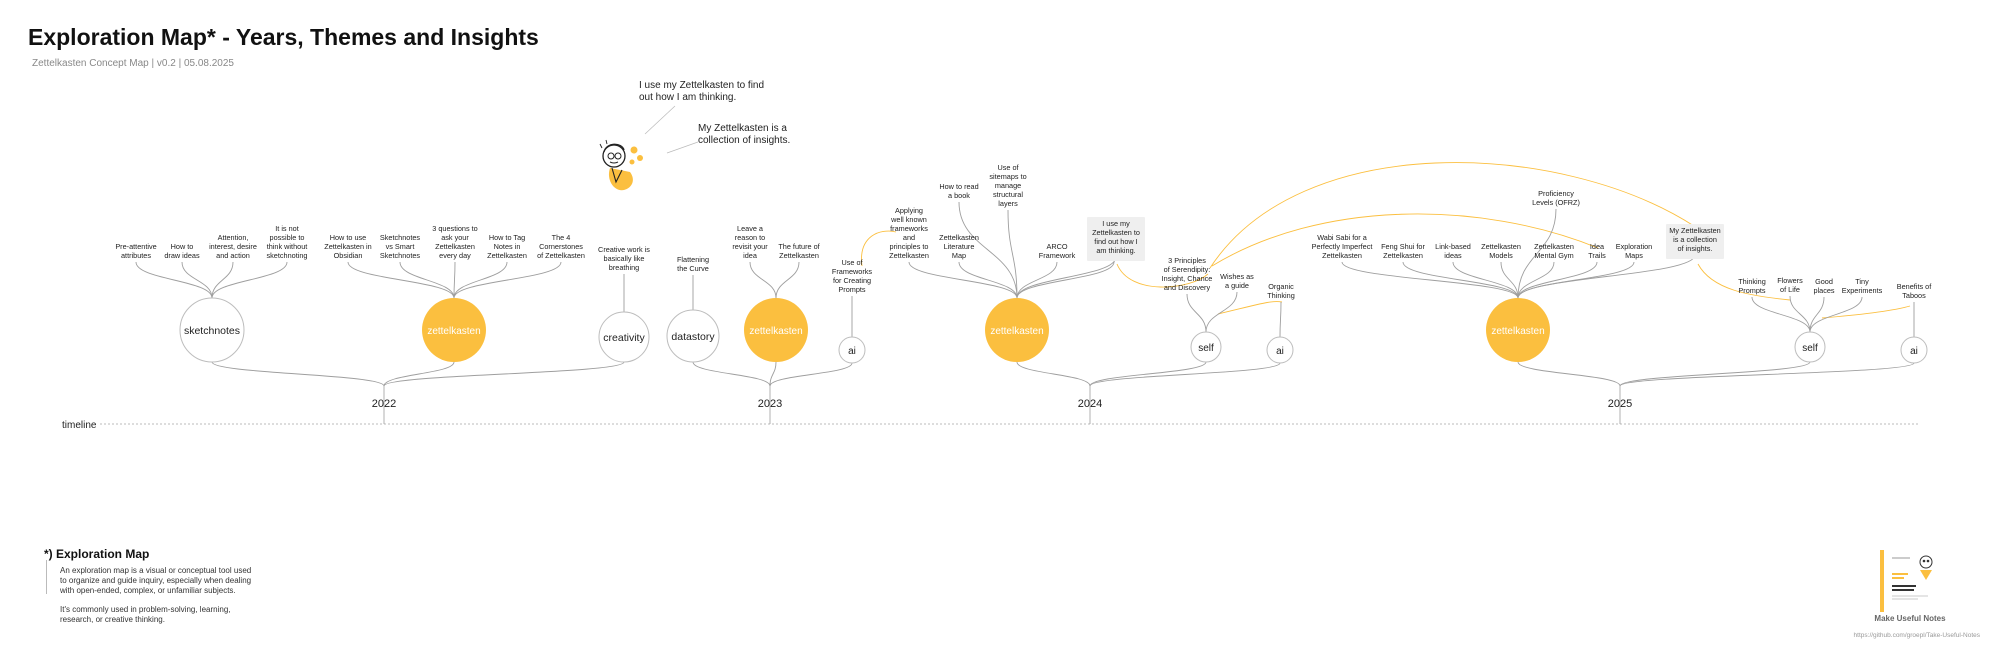 The width and height of the screenshot is (2000, 660). Describe the element at coordinates (1090, 404) in the screenshot. I see `year-label-2024: 2024` at that location.